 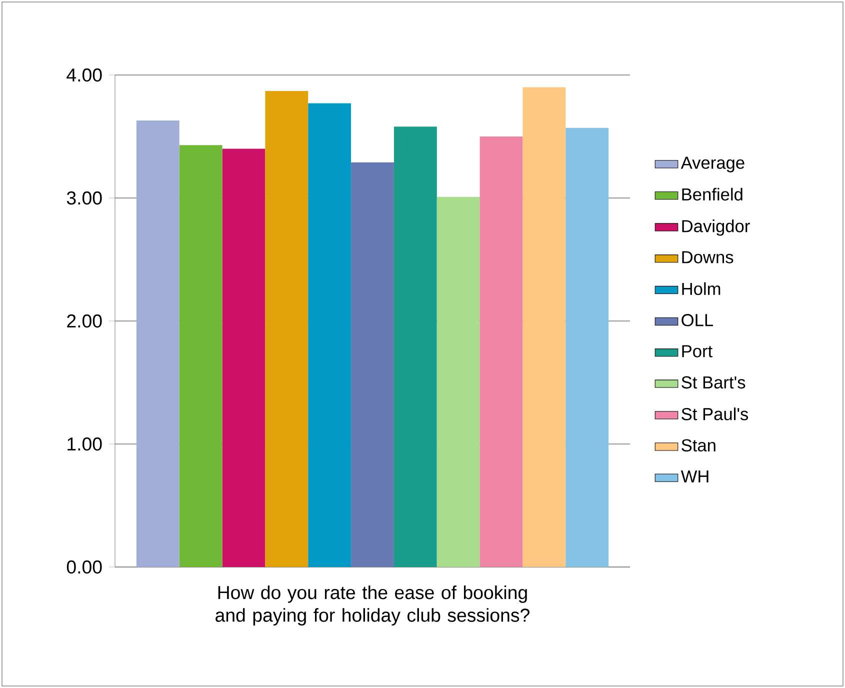 I want to click on legend-label: WH, so click(x=694, y=476).